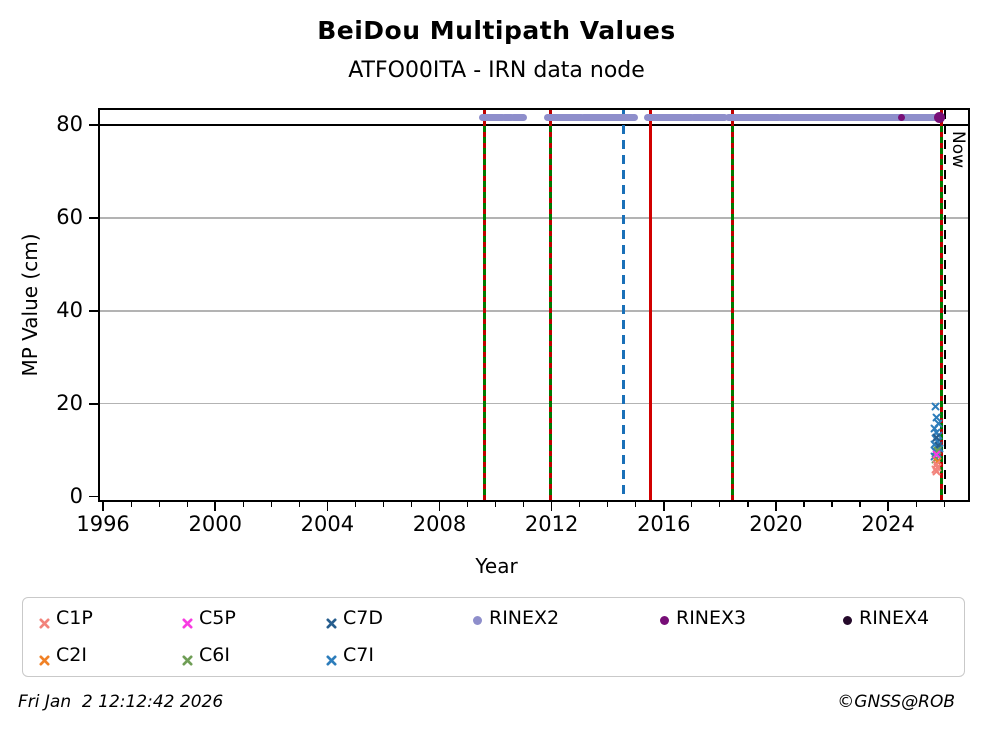 This screenshot has width=993, height=734. What do you see at coordinates (888, 524) in the screenshot?
I see `x-tick-label-2024: 2024` at bounding box center [888, 524].